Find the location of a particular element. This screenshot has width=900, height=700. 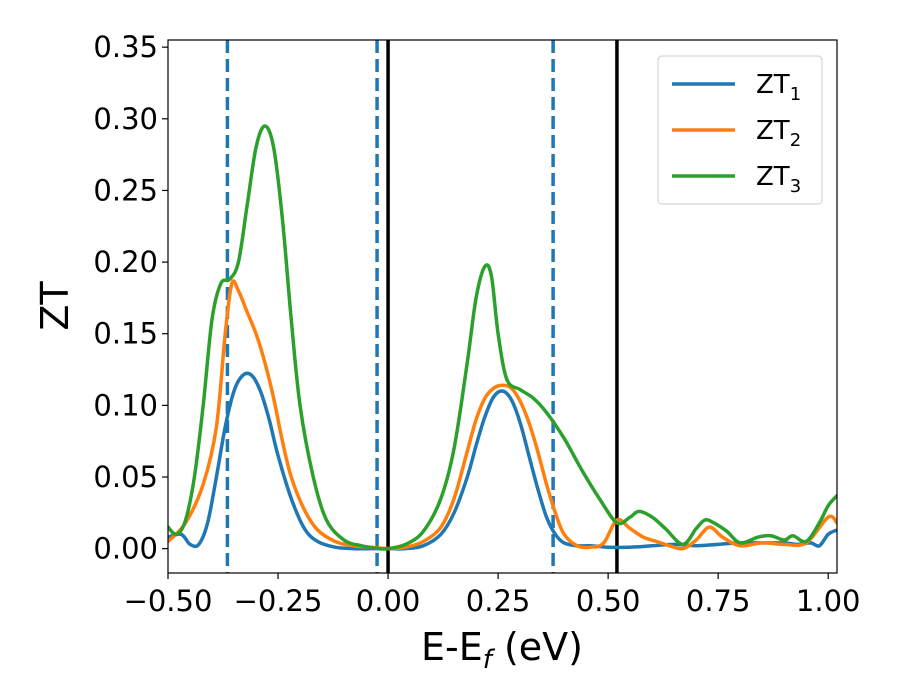

x-tick-label: 0.00 is located at coordinates (388, 601).